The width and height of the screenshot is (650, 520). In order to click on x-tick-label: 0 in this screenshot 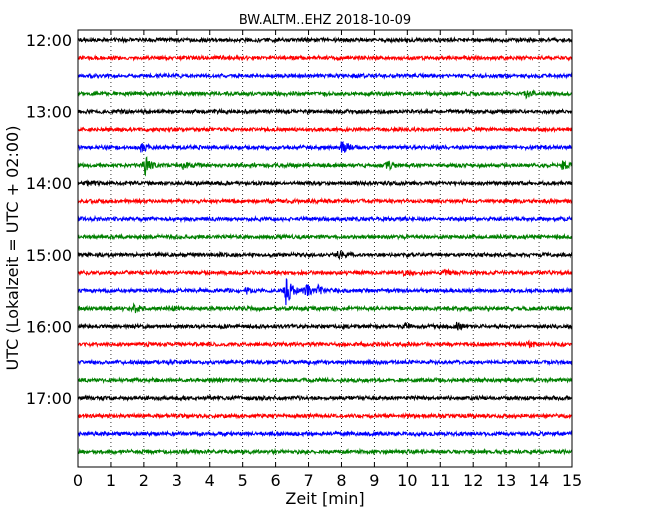, I will do `click(78, 480)`.